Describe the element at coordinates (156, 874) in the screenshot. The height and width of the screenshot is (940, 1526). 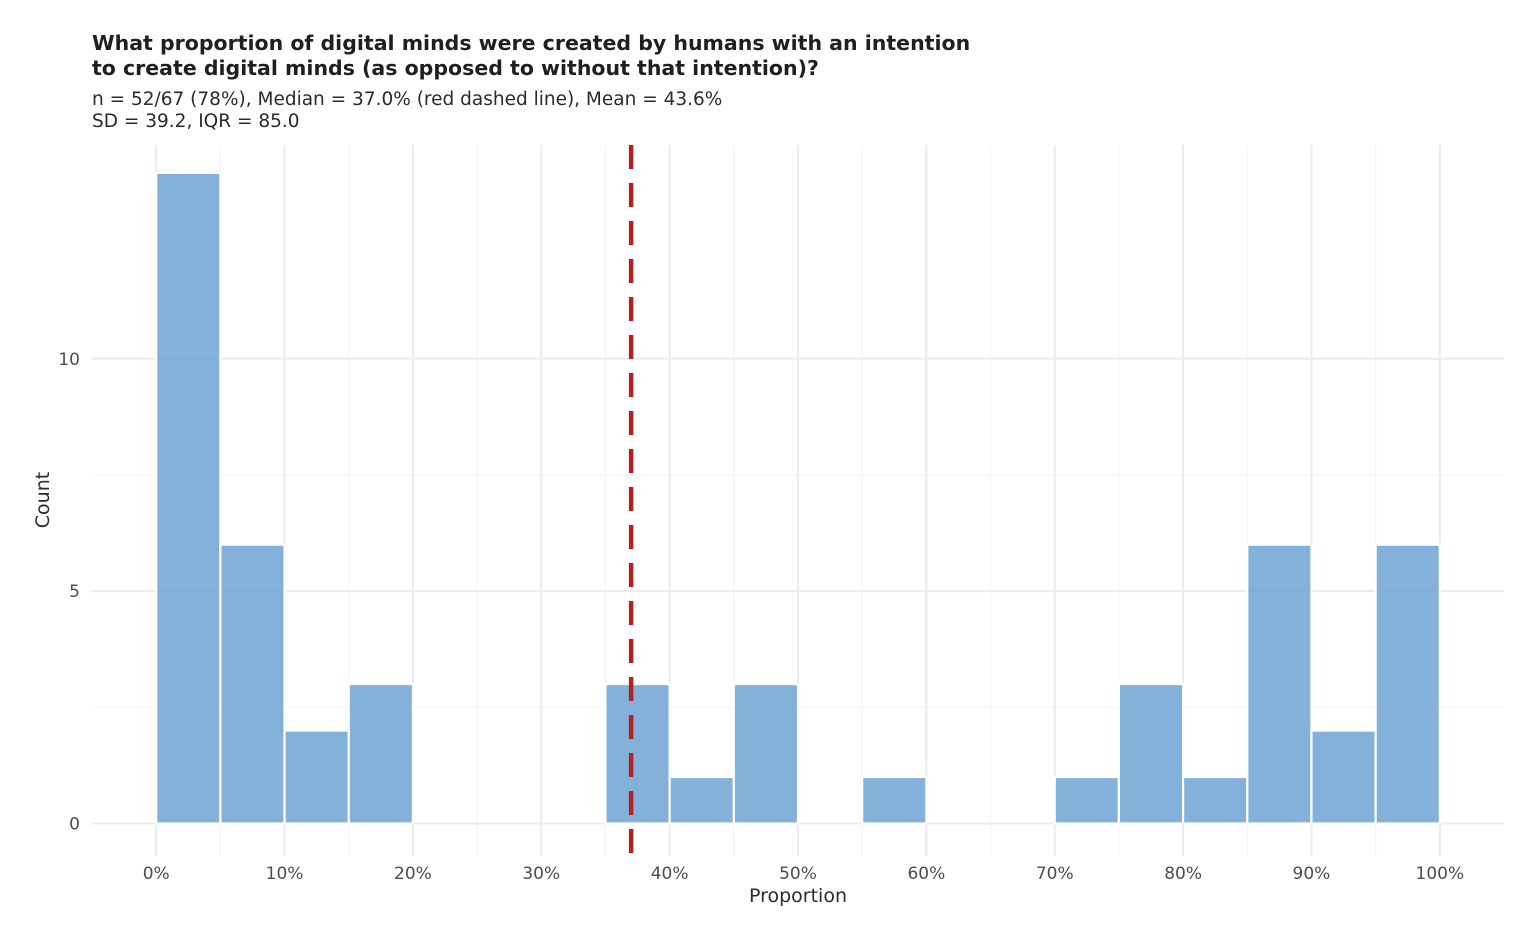
I see `x-tick-label: 0%` at that location.